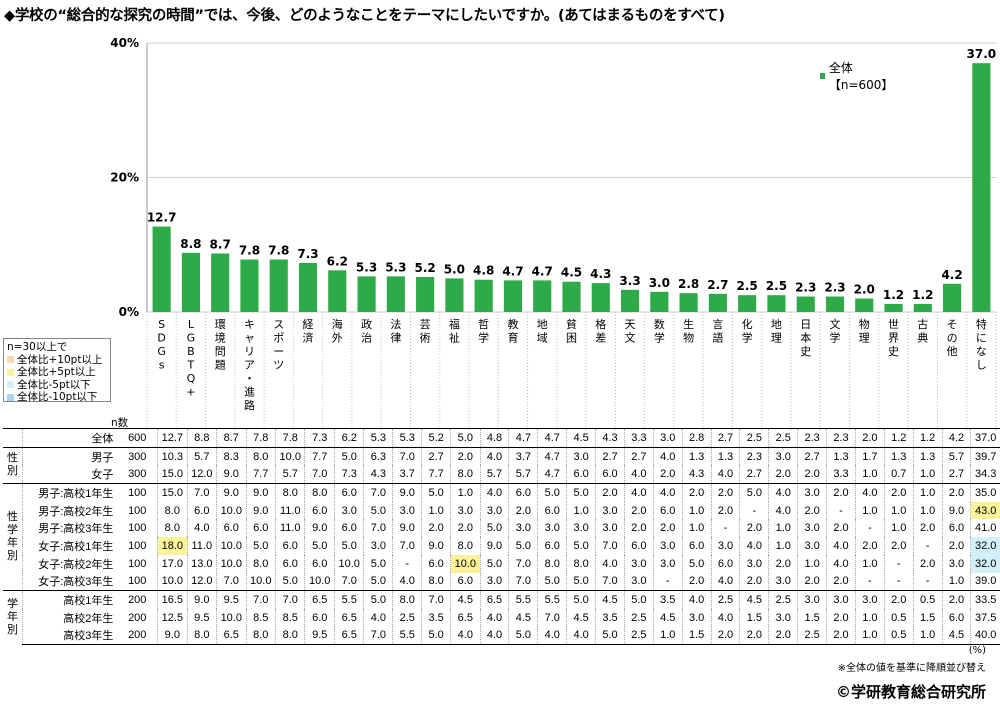 This screenshot has height=707, width=1000. What do you see at coordinates (425, 331) in the screenshot?
I see `category-label: 芸術` at bounding box center [425, 331].